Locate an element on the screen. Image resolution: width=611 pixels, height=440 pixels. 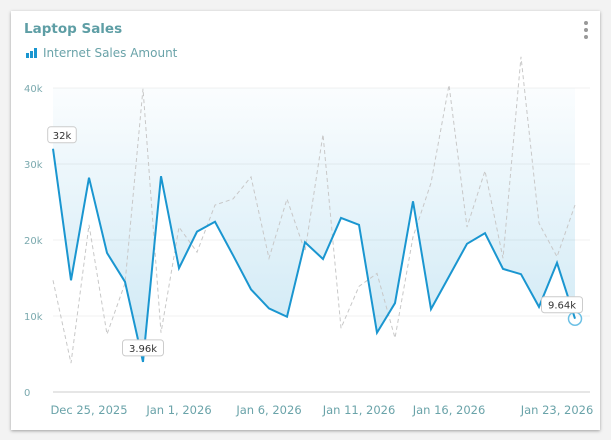
chart-title: Laptop Sales is located at coordinates (73, 29).